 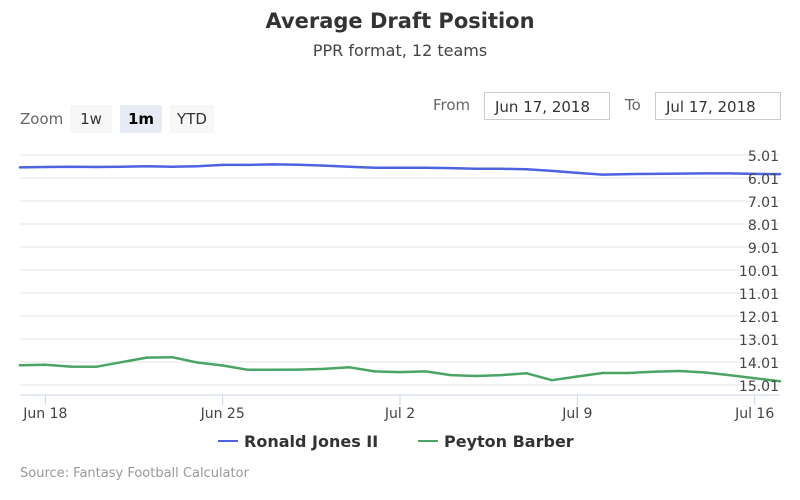 What do you see at coordinates (400, 50) in the screenshot?
I see `chart-subtitle: PPR format, 12 teams` at bounding box center [400, 50].